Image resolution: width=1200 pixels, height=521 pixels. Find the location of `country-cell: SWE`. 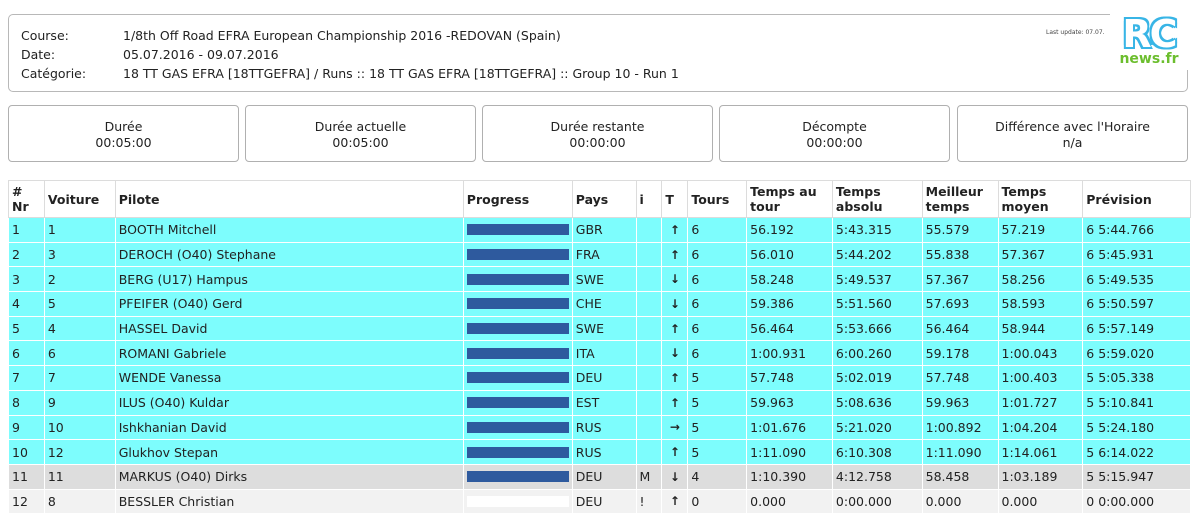

country-cell: SWE is located at coordinates (604, 279).